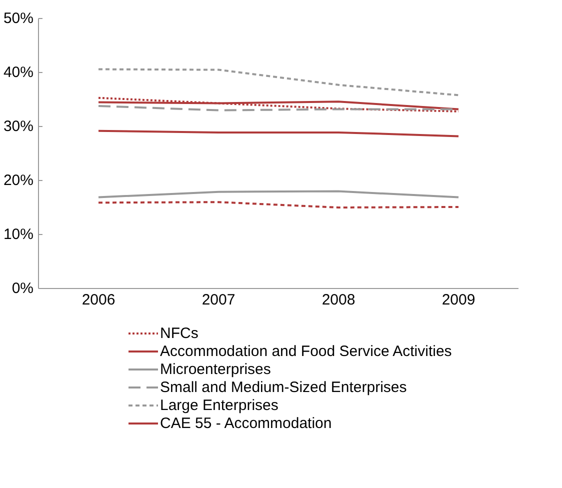  I want to click on x-tick-label: 2006, so click(99, 300).